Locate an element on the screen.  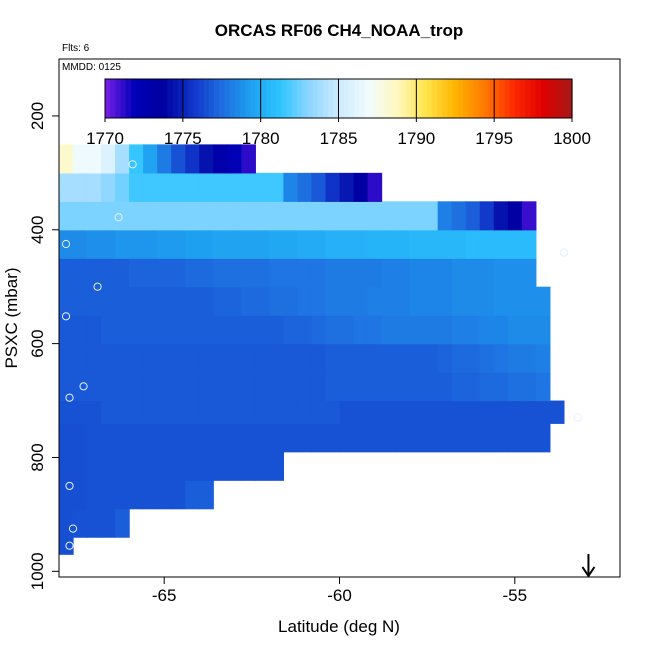
y-axis: 200 400 600 800 1000 is located at coordinates (43, 346).